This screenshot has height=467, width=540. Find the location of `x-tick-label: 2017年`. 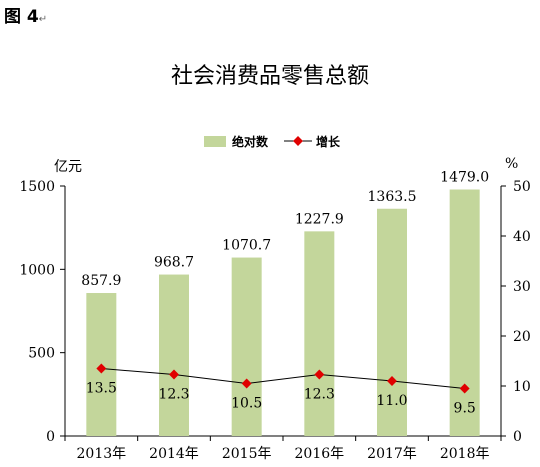

x-tick-label: 2017年 is located at coordinates (392, 454).